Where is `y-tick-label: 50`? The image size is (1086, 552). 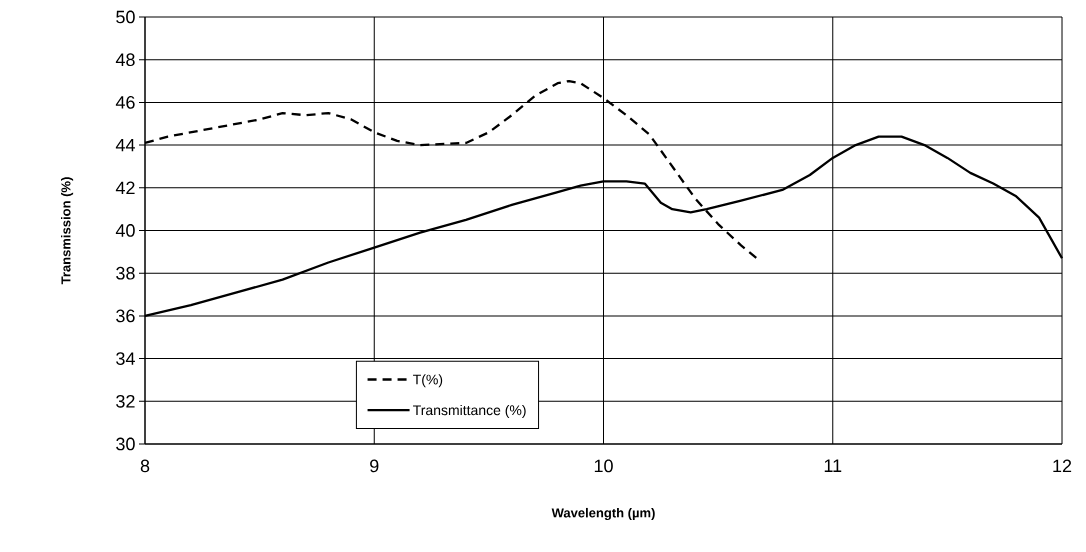 y-tick-label: 50 is located at coordinates (125, 17).